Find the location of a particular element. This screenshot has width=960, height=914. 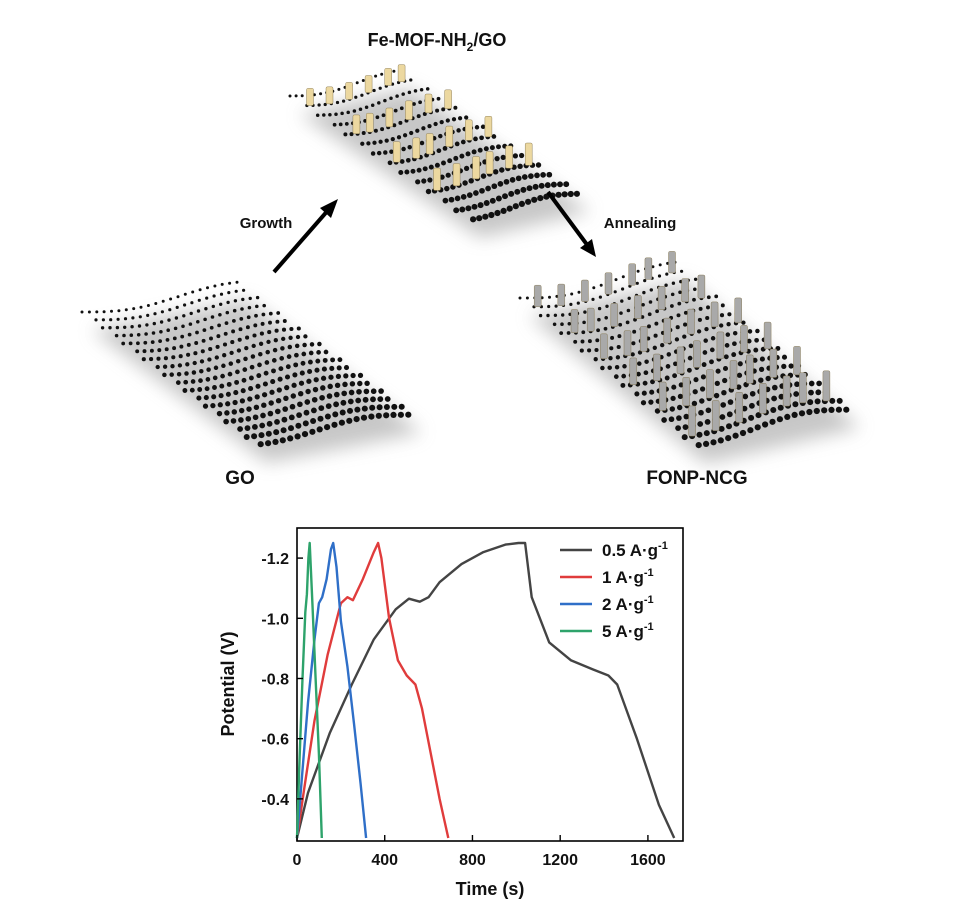

nanoparticle-rods-right is located at coordinates (682, 344).